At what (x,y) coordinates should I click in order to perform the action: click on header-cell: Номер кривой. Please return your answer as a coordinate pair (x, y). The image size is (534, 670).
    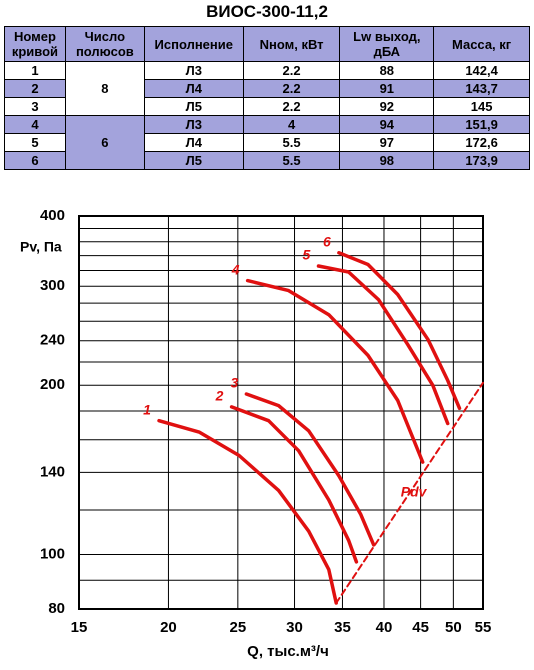
    Looking at the image, I should click on (35, 44).